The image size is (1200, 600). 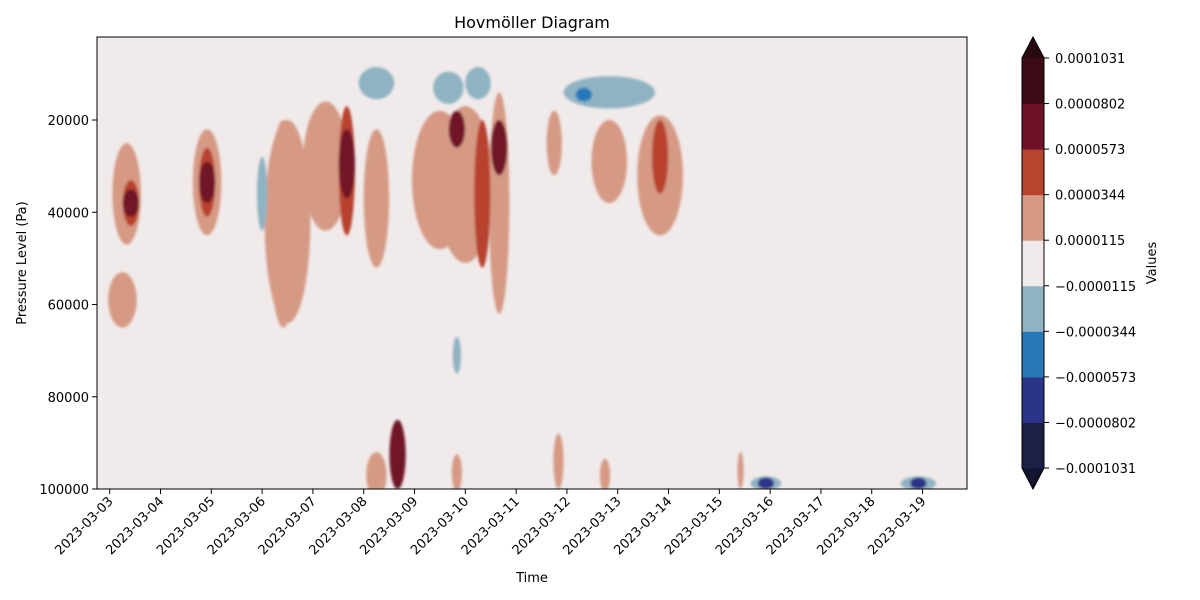 I want to click on colorbar-tick-label: −0.0000344, so click(x=1095, y=332).